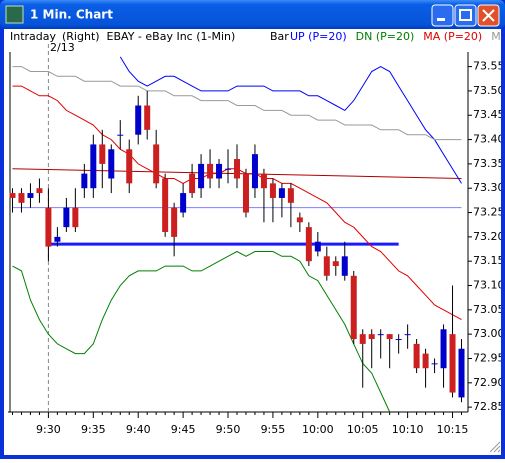  What do you see at coordinates (489, 406) in the screenshot?
I see `y-tick-label: 72.85` at bounding box center [489, 406].